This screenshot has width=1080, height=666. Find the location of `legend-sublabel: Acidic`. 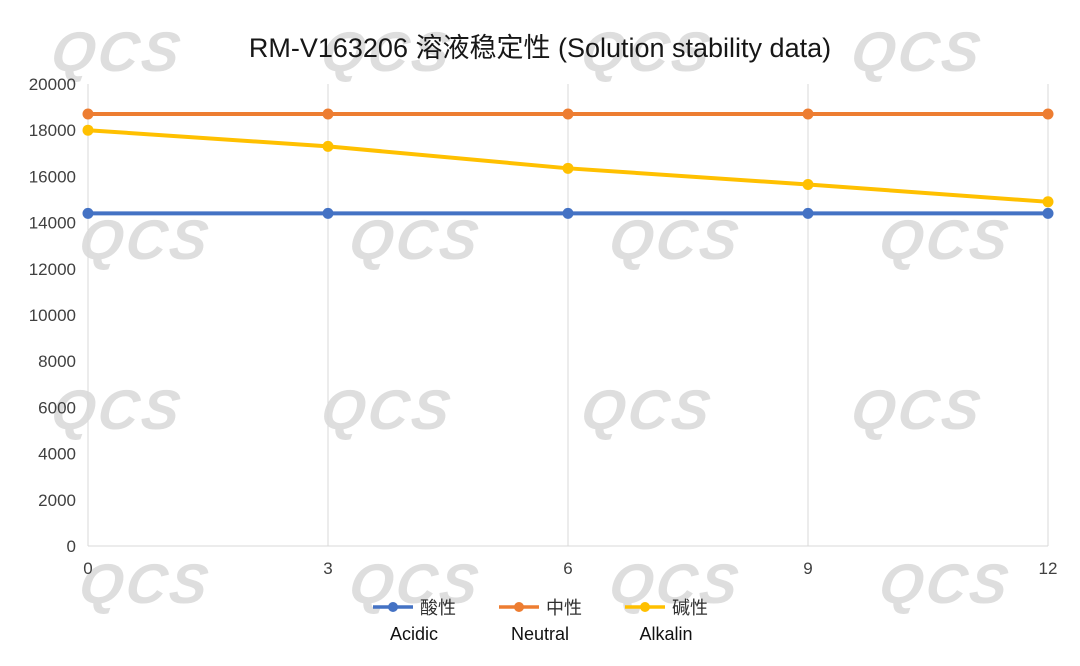

legend-sublabel: Acidic is located at coordinates (413, 634).